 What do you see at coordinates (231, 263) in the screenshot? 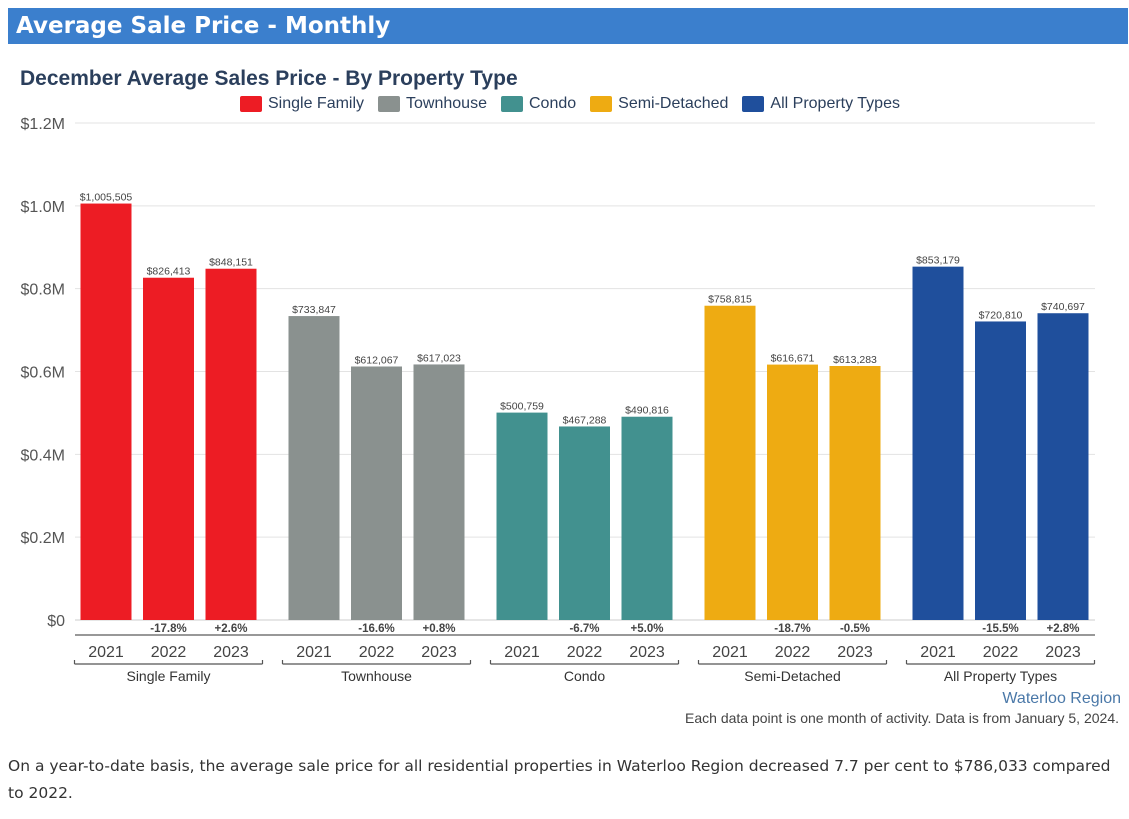
I see `data-label: $848,151` at bounding box center [231, 263].